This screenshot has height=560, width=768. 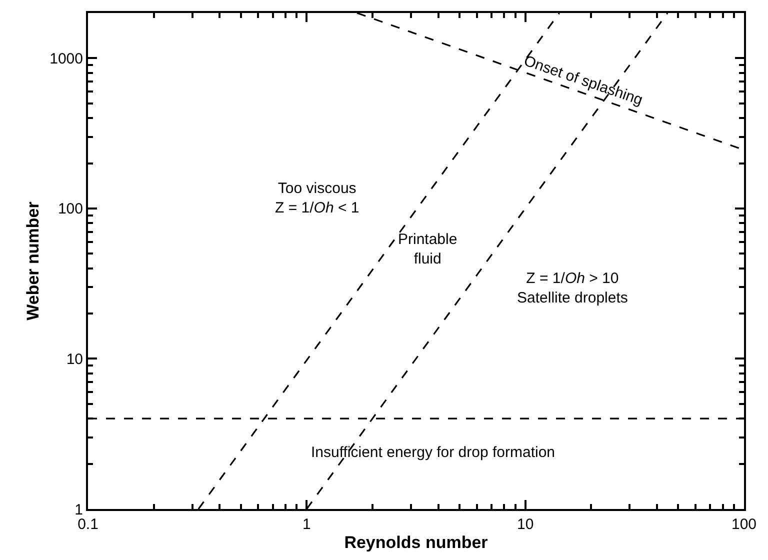 I want to click on x-tick-label: 100, so click(x=744, y=524).